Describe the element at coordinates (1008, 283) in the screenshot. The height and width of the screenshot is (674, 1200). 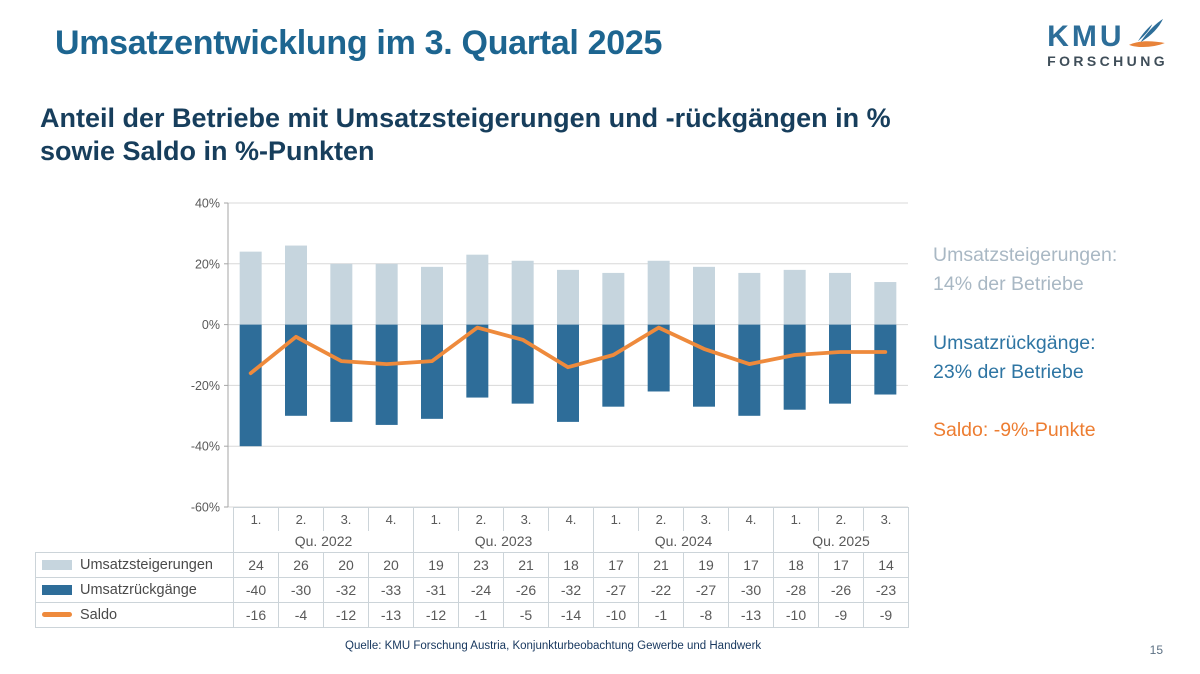
I see `annotation-line: 14% der Betriebe` at that location.